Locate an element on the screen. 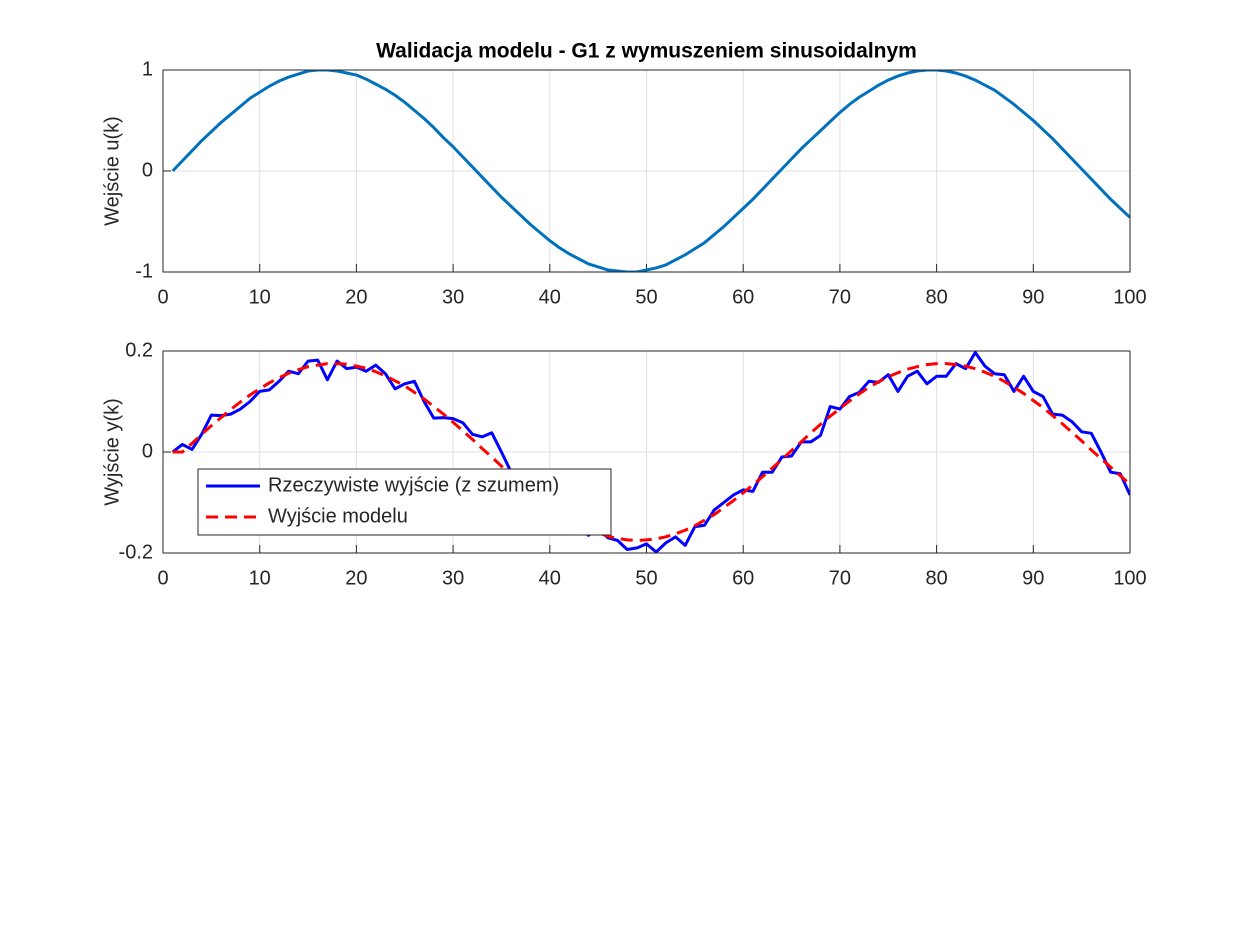 The width and height of the screenshot is (1250, 938). y-tick-label: -1 is located at coordinates (144, 271).